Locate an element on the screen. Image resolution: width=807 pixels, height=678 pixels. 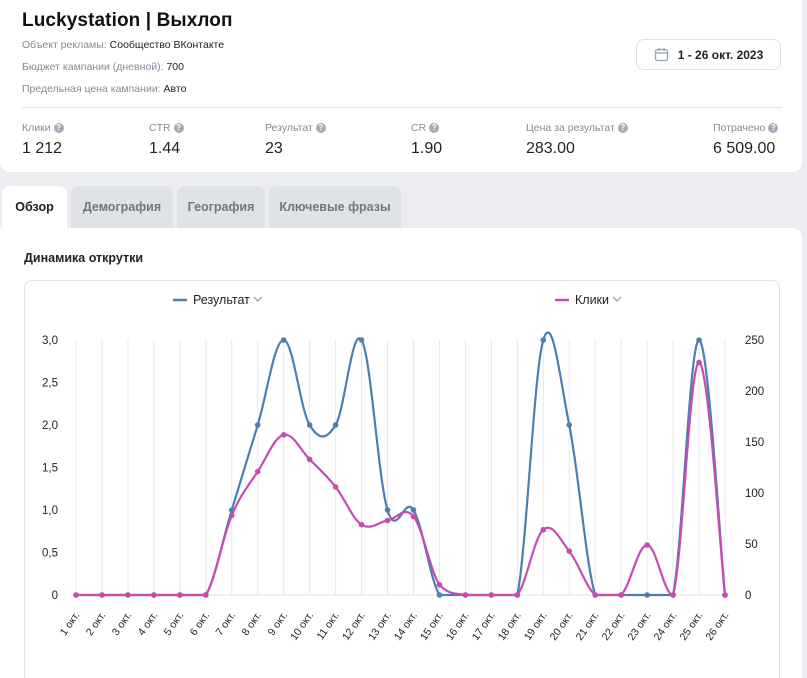
tab-keywords: Ключевые фразы is located at coordinates (335, 207).